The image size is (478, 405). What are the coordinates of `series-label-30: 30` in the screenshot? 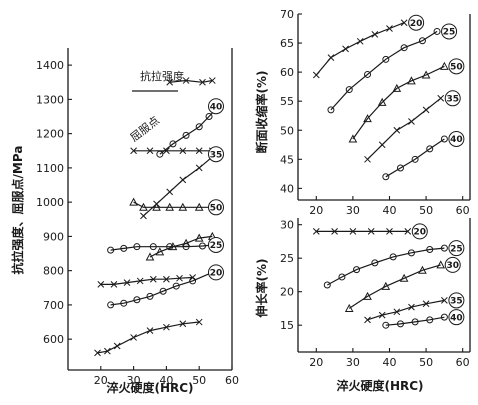 It's located at (452, 264).